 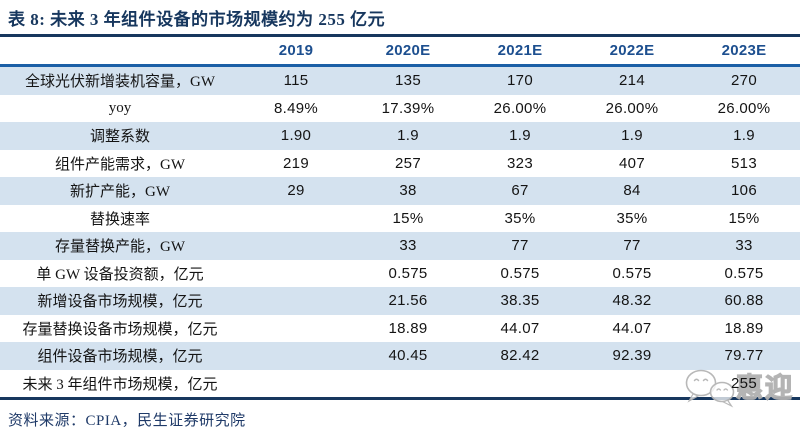 I want to click on source-note: 资料来源：CPIA，民生证券研究院, so click(x=127, y=421).